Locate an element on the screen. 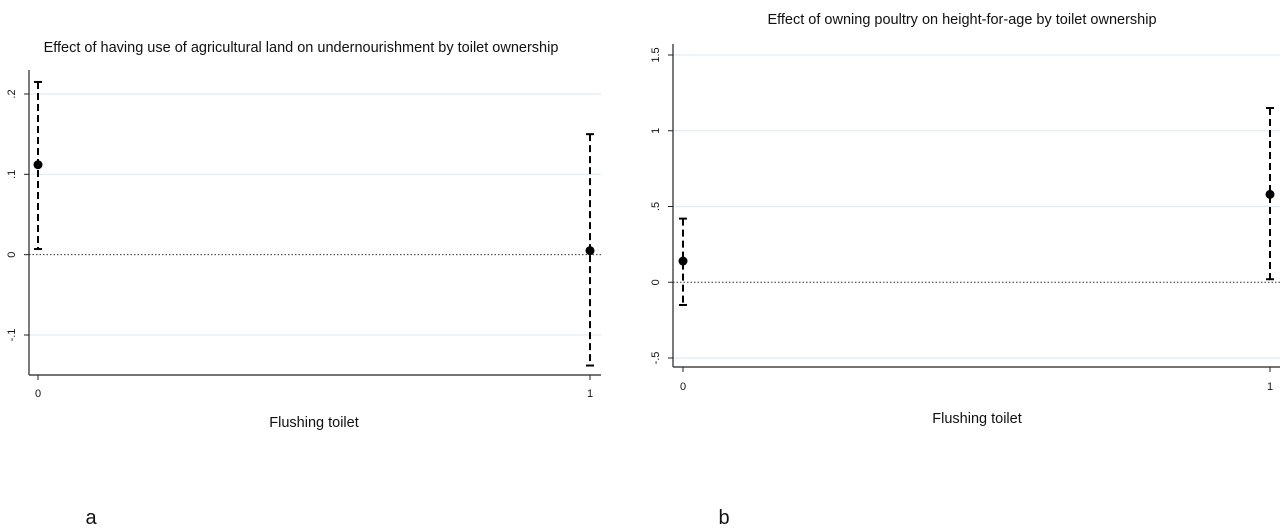 Image resolution: width=1282 pixels, height=528 pixels. y-tick-label: .2 is located at coordinates (12, 93).